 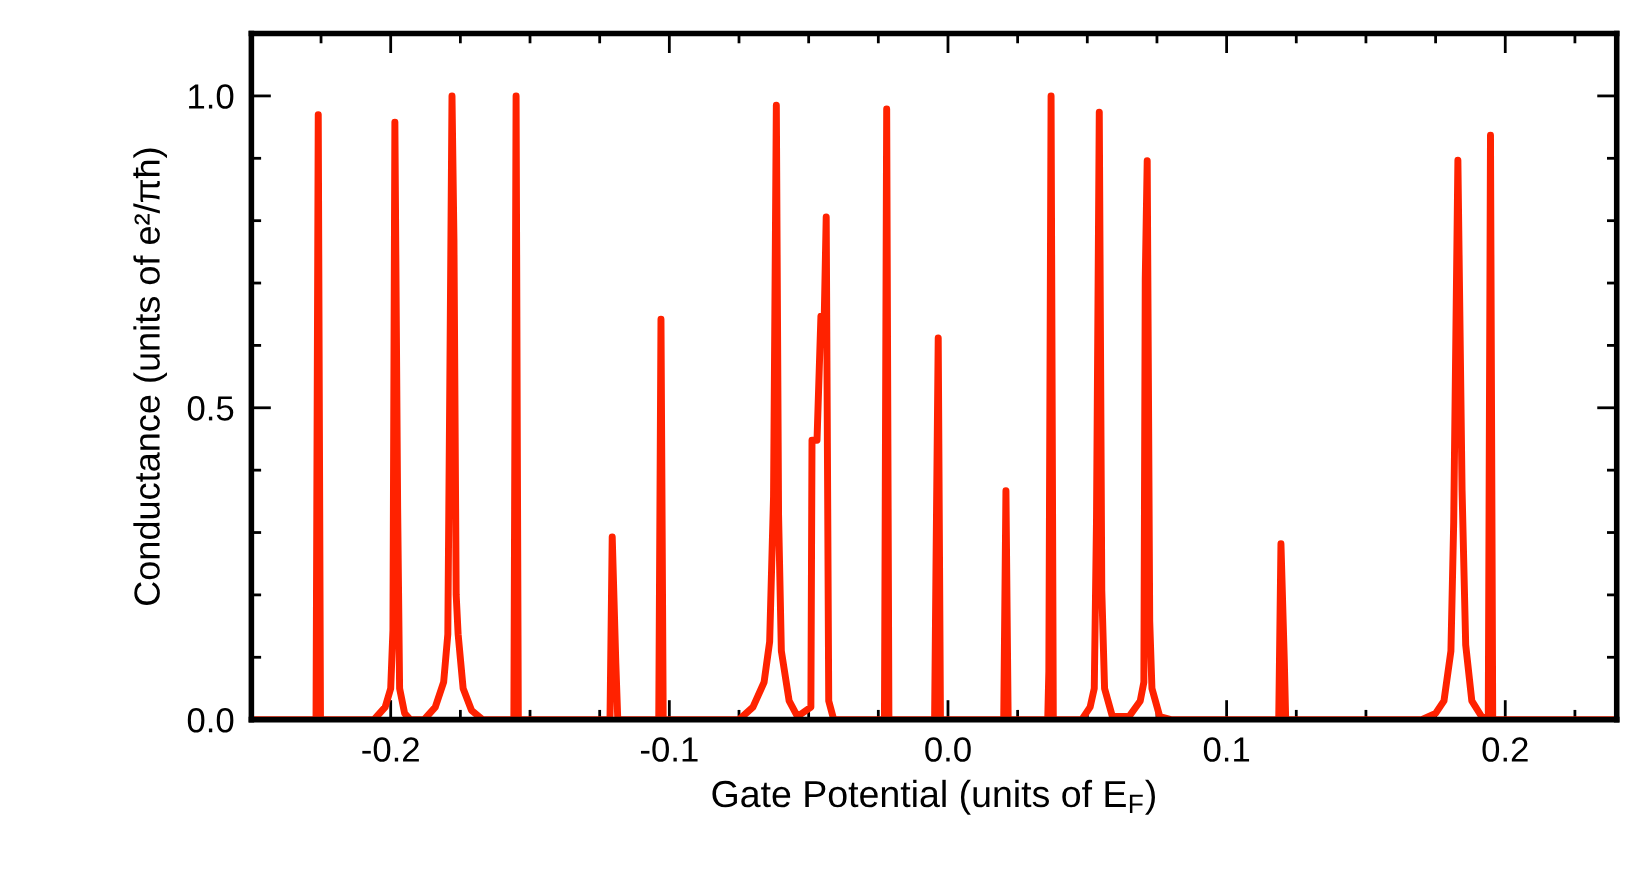 I want to click on x-axis-title: Gate Potential (units of E$_{F}$), so click(x=933, y=797).